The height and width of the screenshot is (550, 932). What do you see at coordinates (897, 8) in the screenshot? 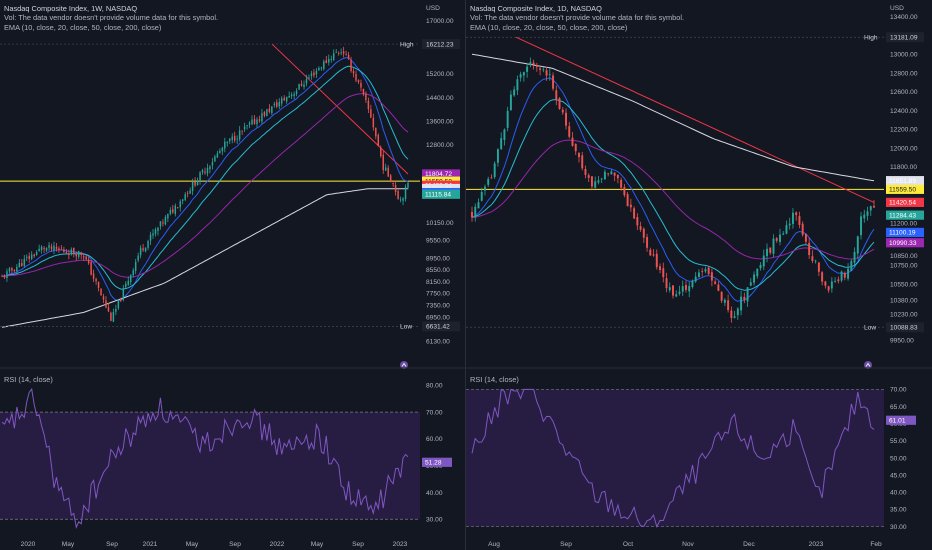
I see `axis-currency: USD` at bounding box center [897, 8].